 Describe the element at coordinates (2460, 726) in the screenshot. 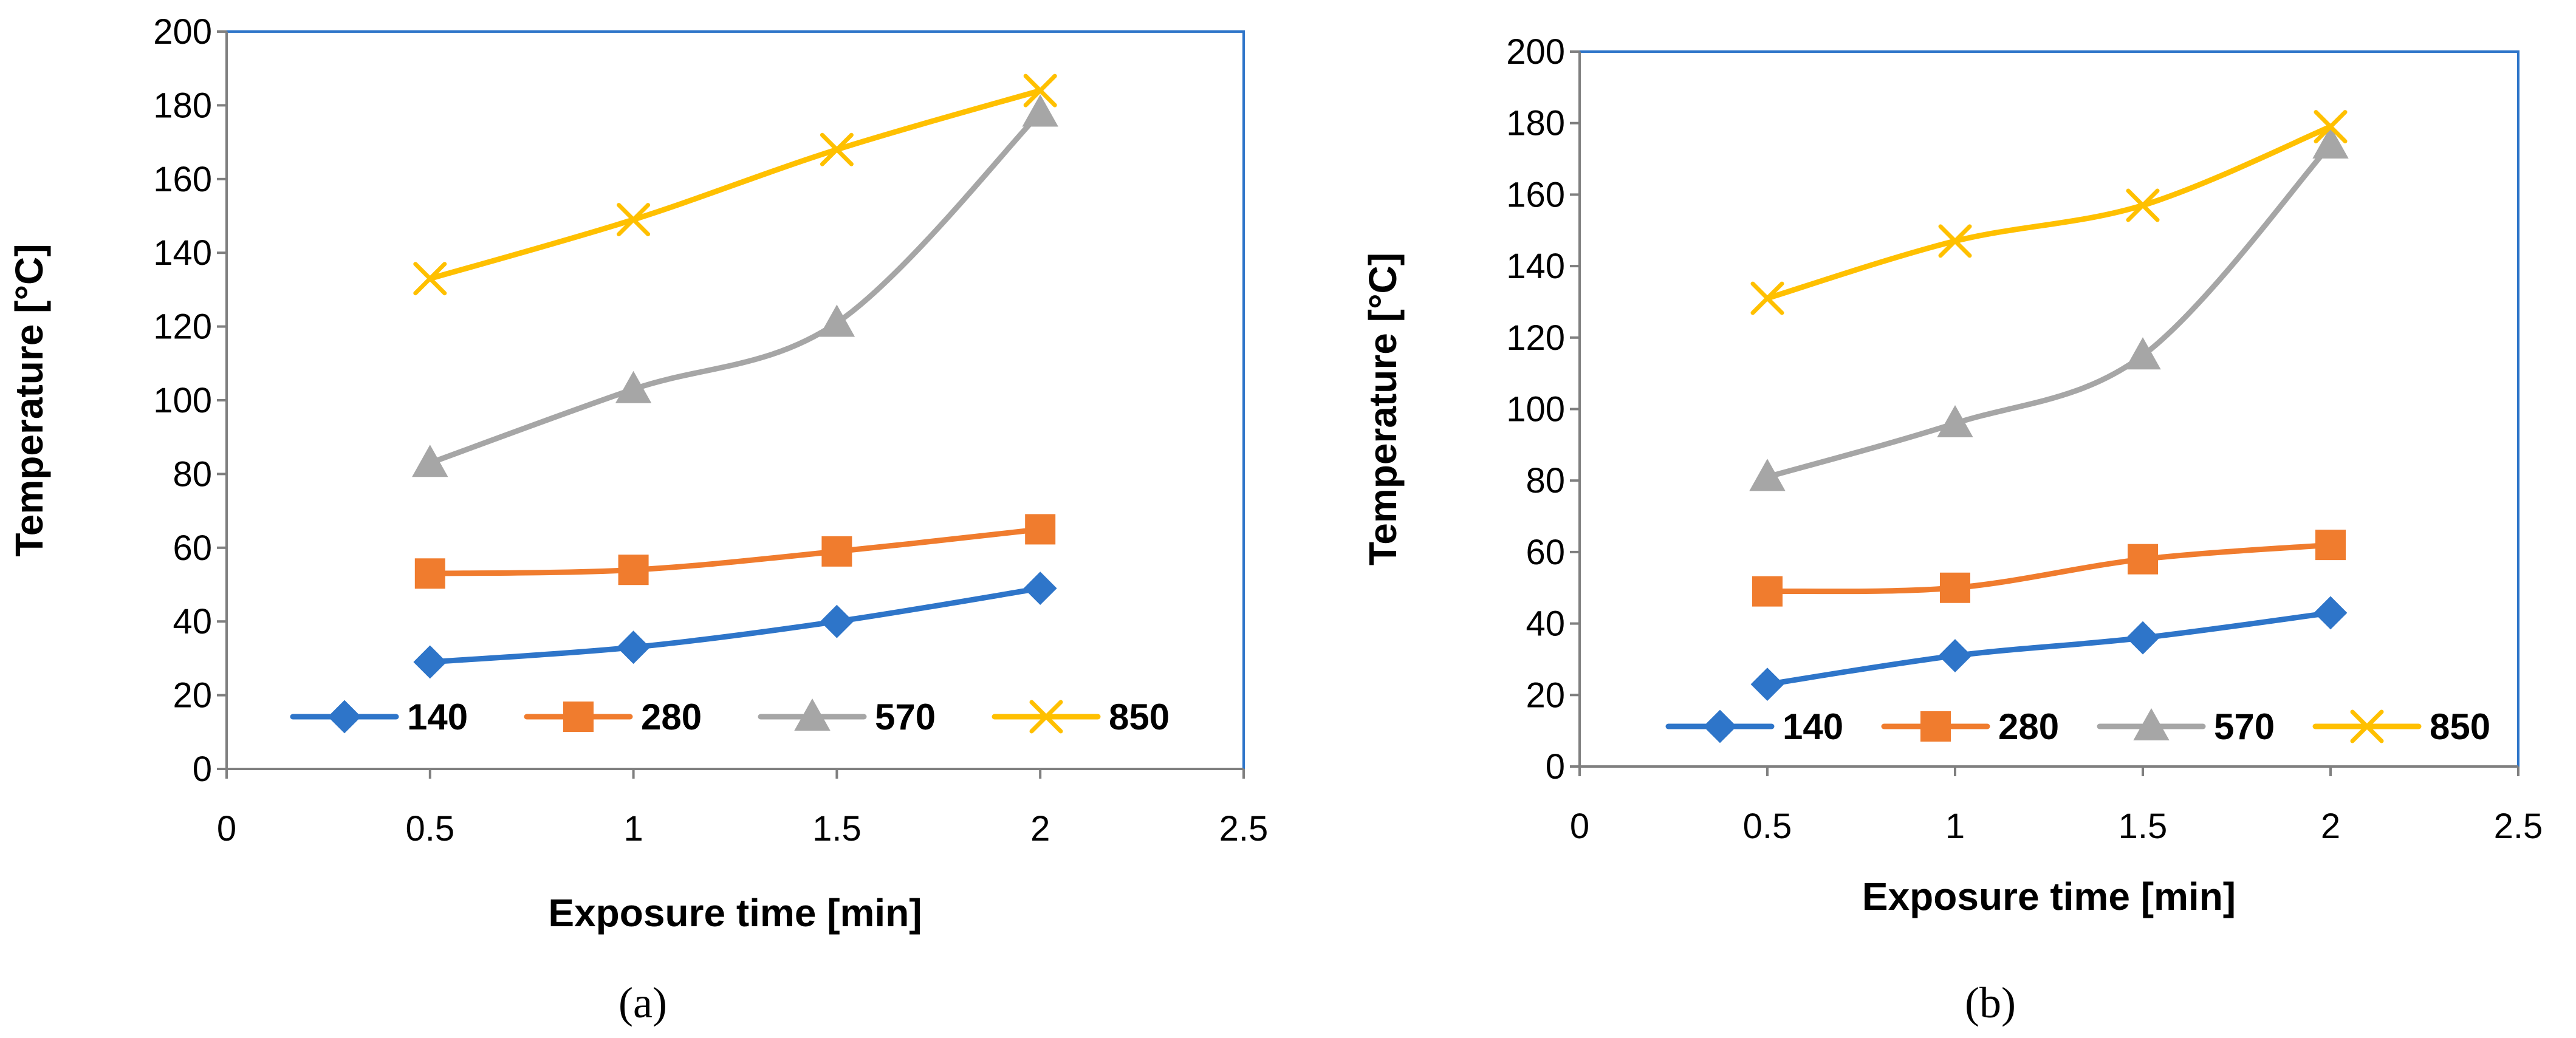

I see `legend-label-850: 850` at that location.